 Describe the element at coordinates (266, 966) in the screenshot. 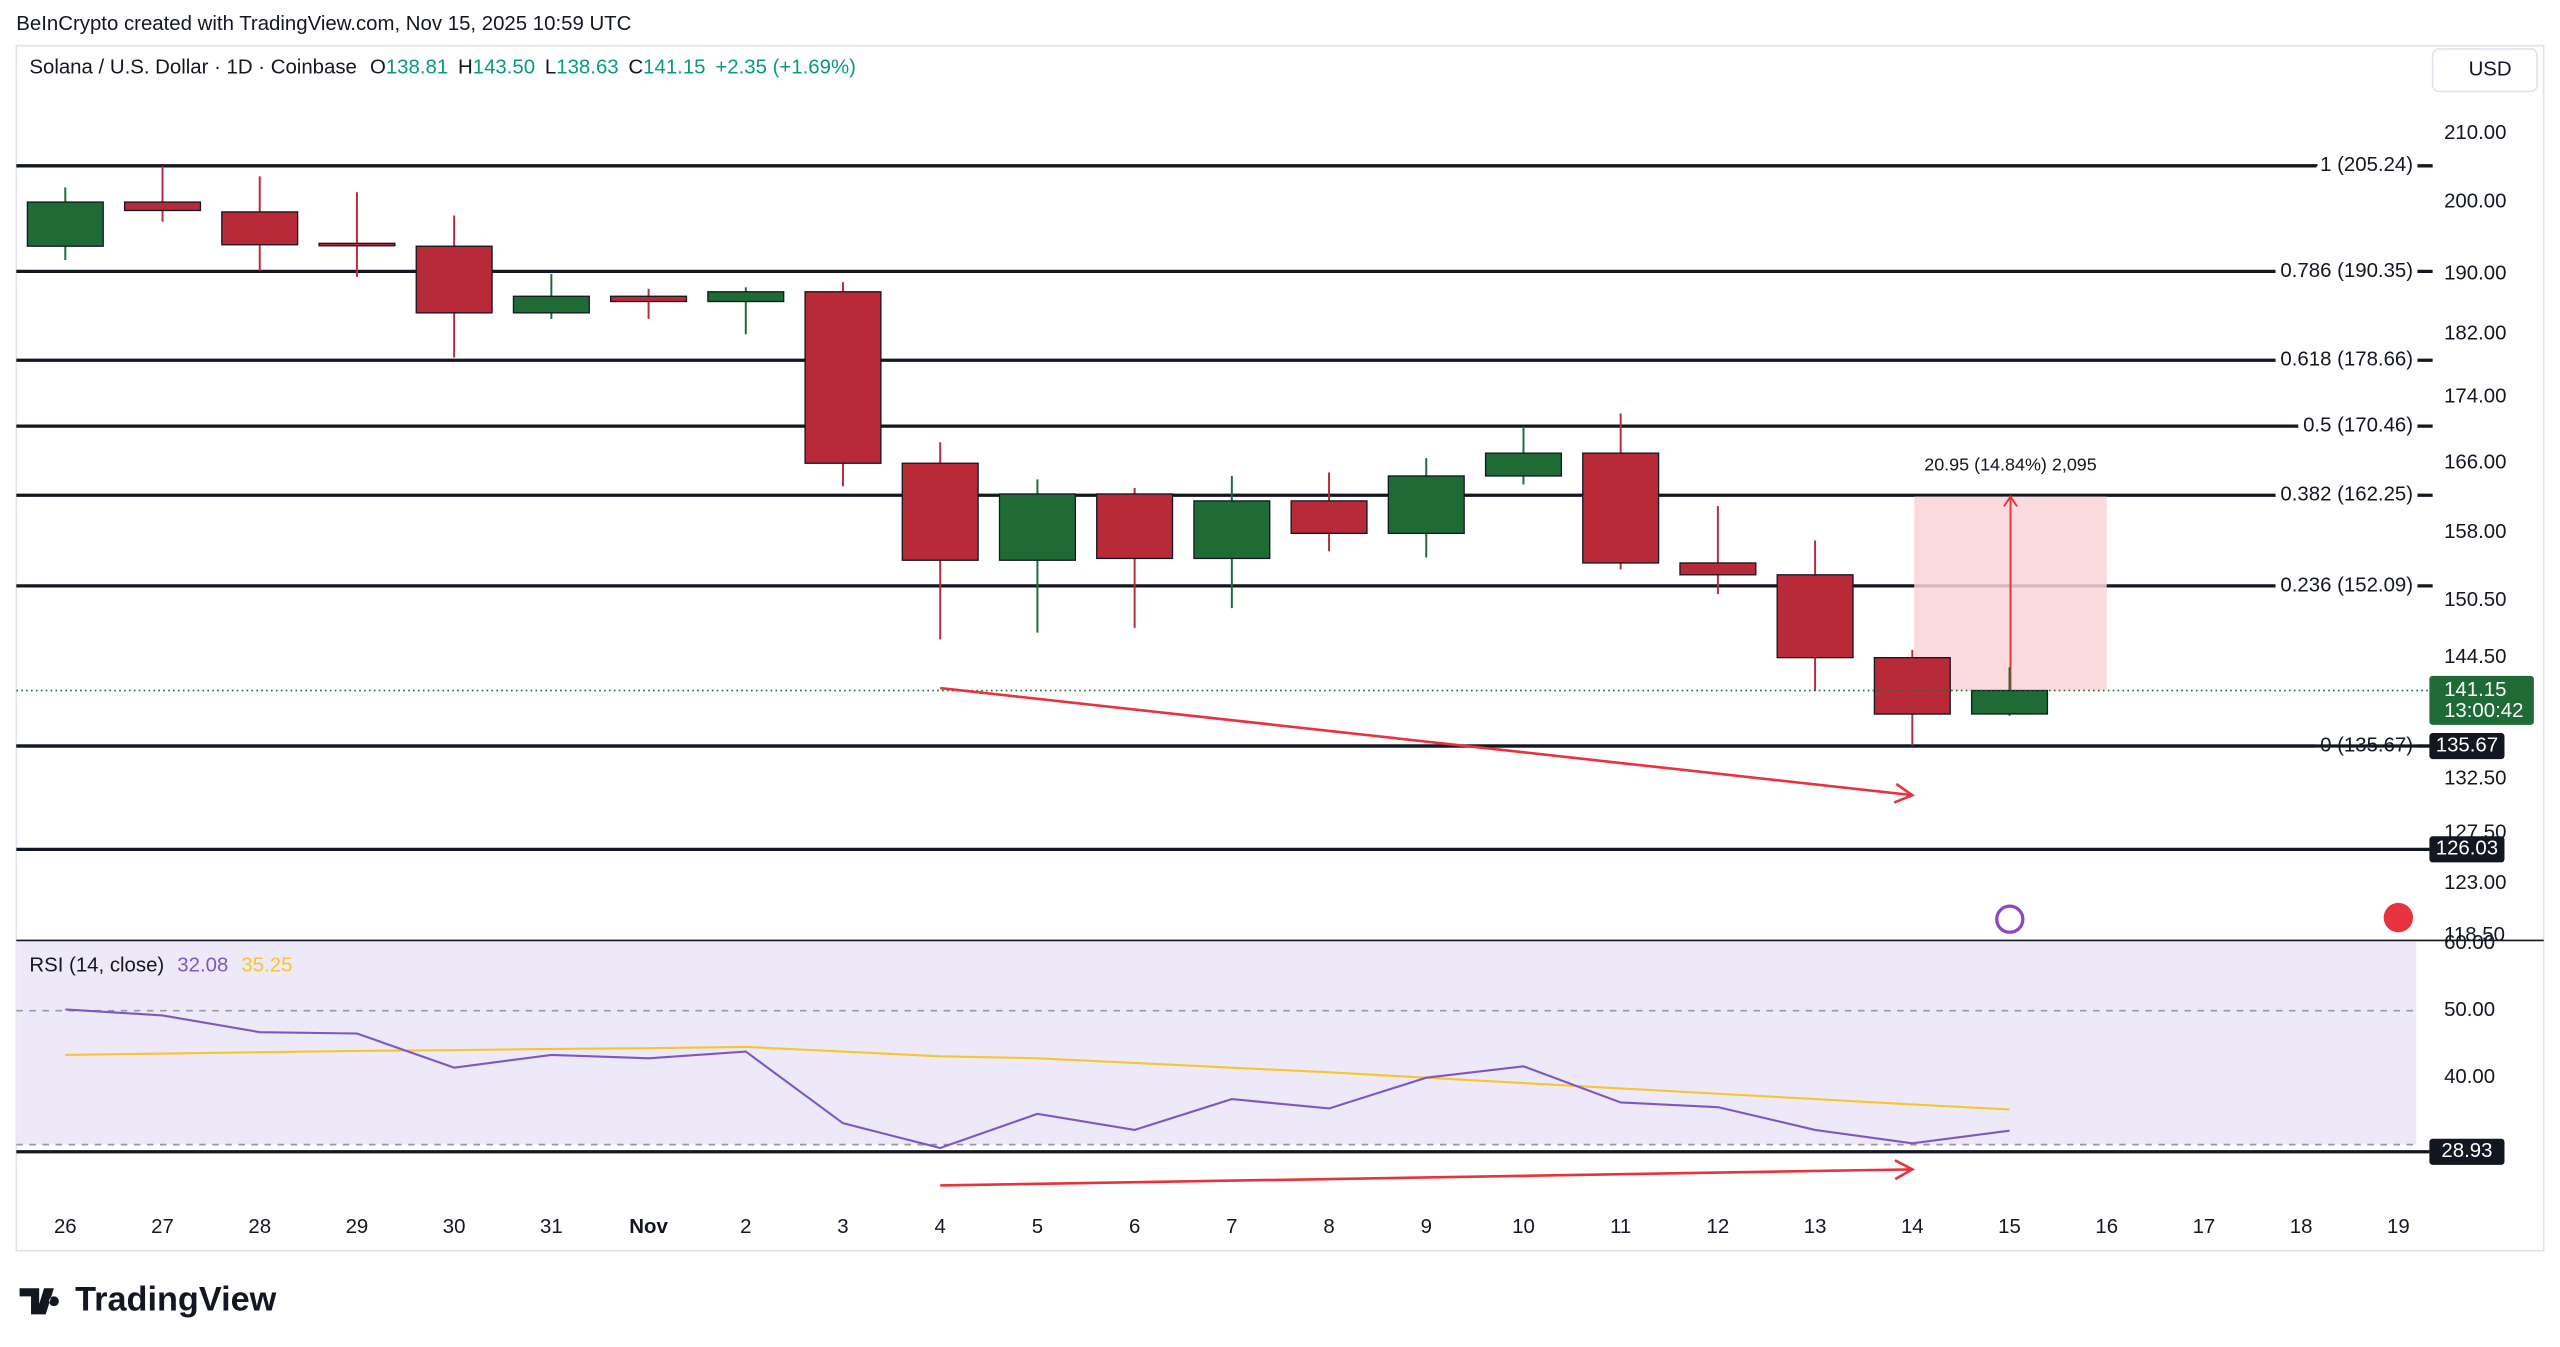

I see `rsi-ma-value: 35.25` at that location.